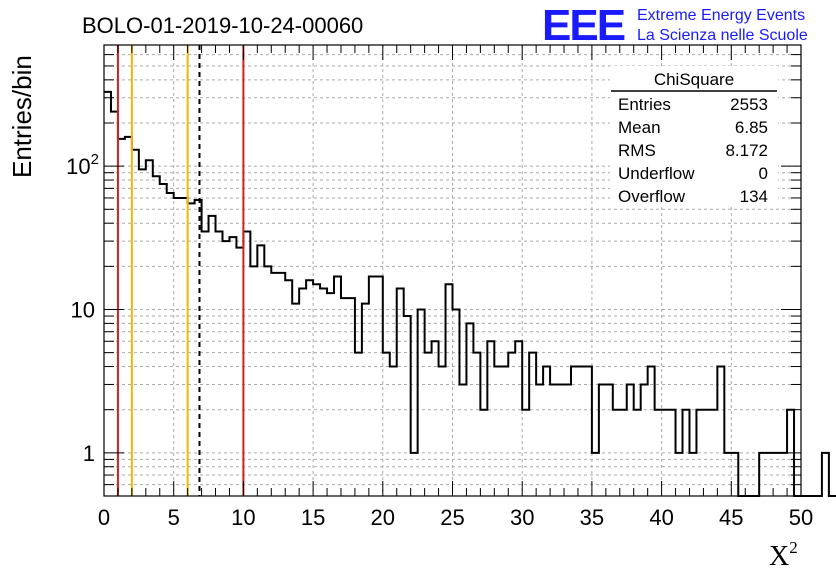  Describe the element at coordinates (583, 25) in the screenshot. I see `logo-mark: EEE` at that location.